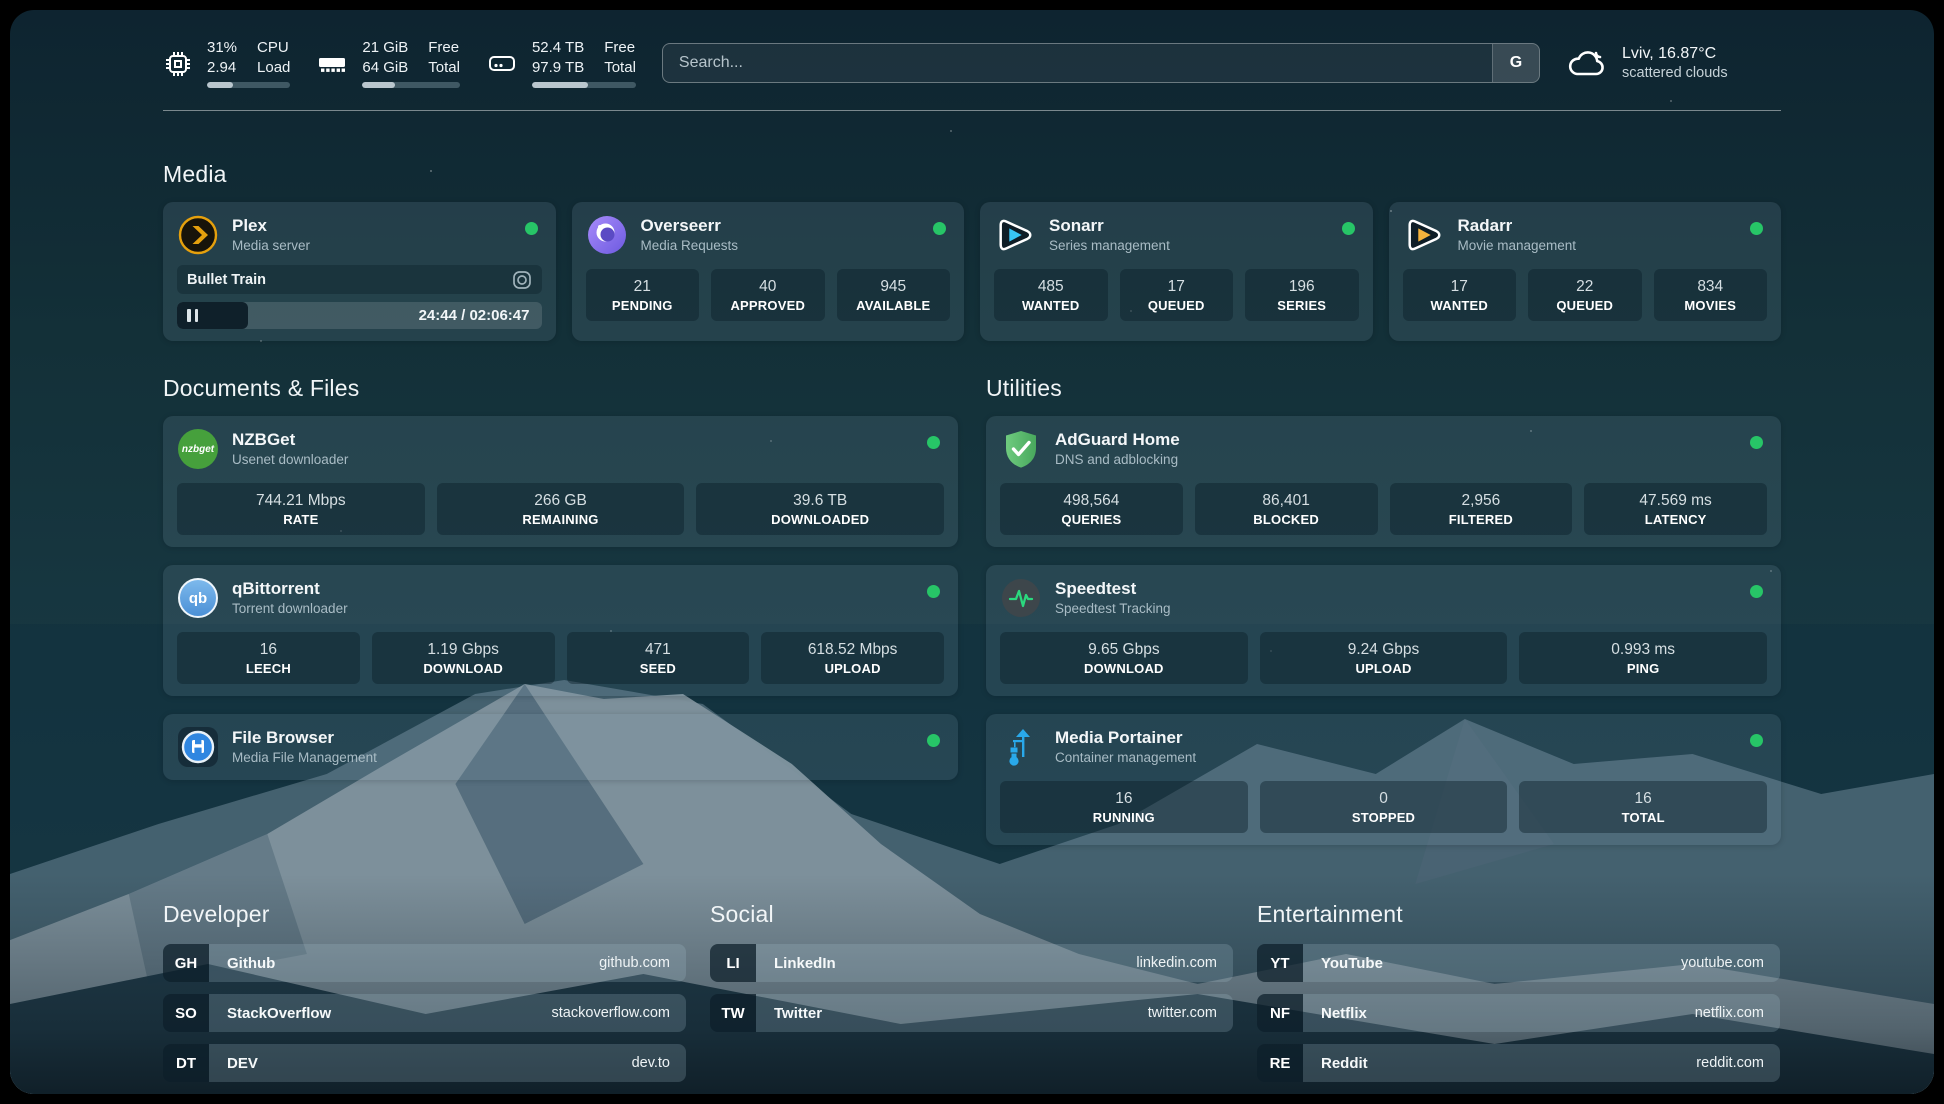 This screenshot has width=1944, height=1104. I want to click on link-twitter: TW Twitter twitter.com, so click(971, 1013).